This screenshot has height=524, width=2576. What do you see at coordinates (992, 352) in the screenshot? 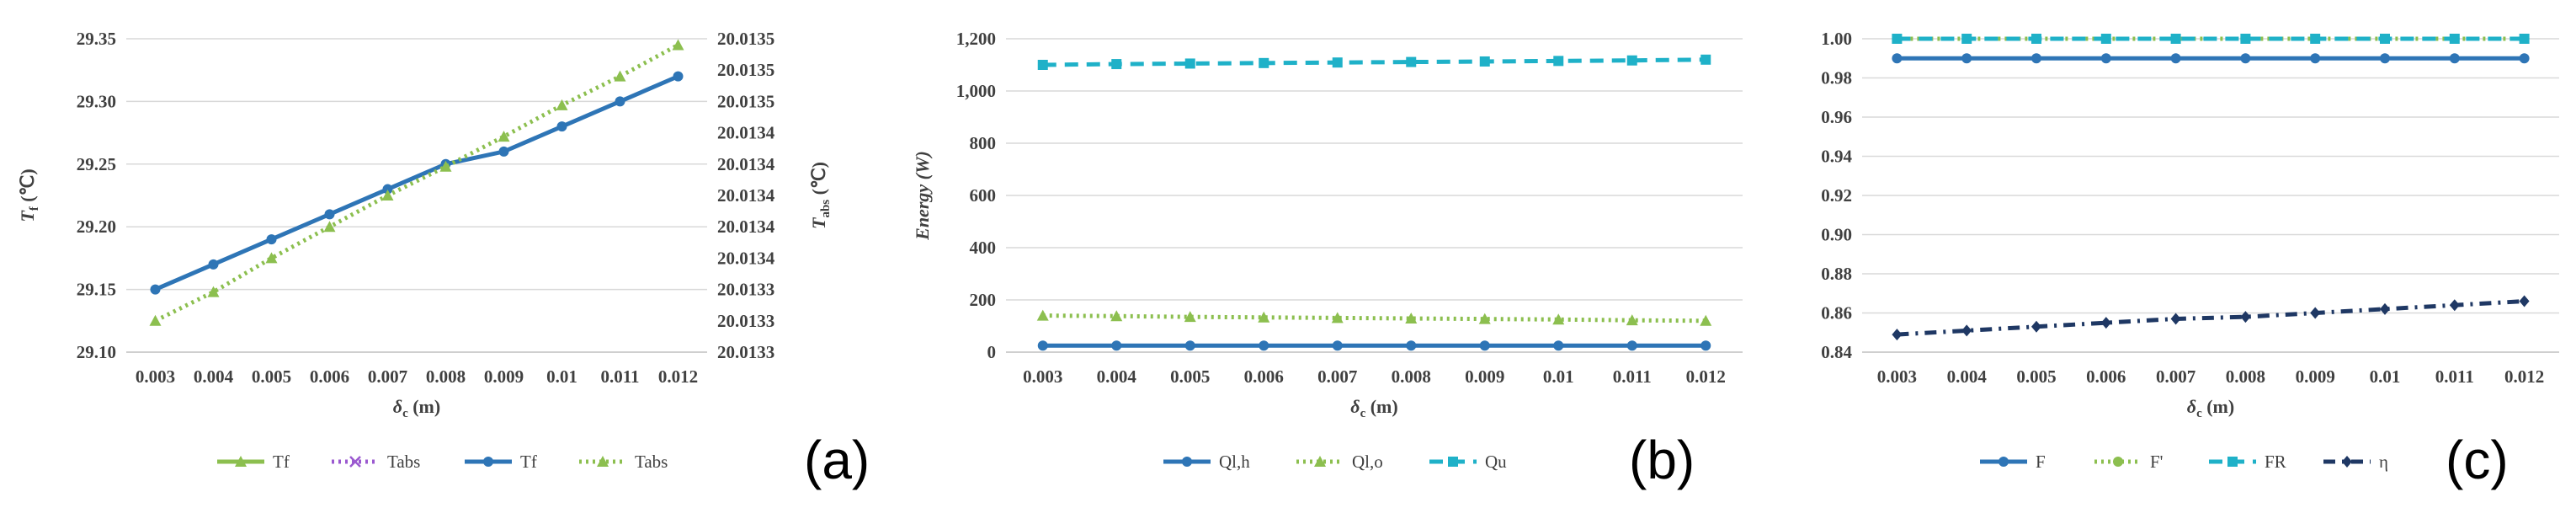
I see `y-tick-label: 0` at bounding box center [992, 352].